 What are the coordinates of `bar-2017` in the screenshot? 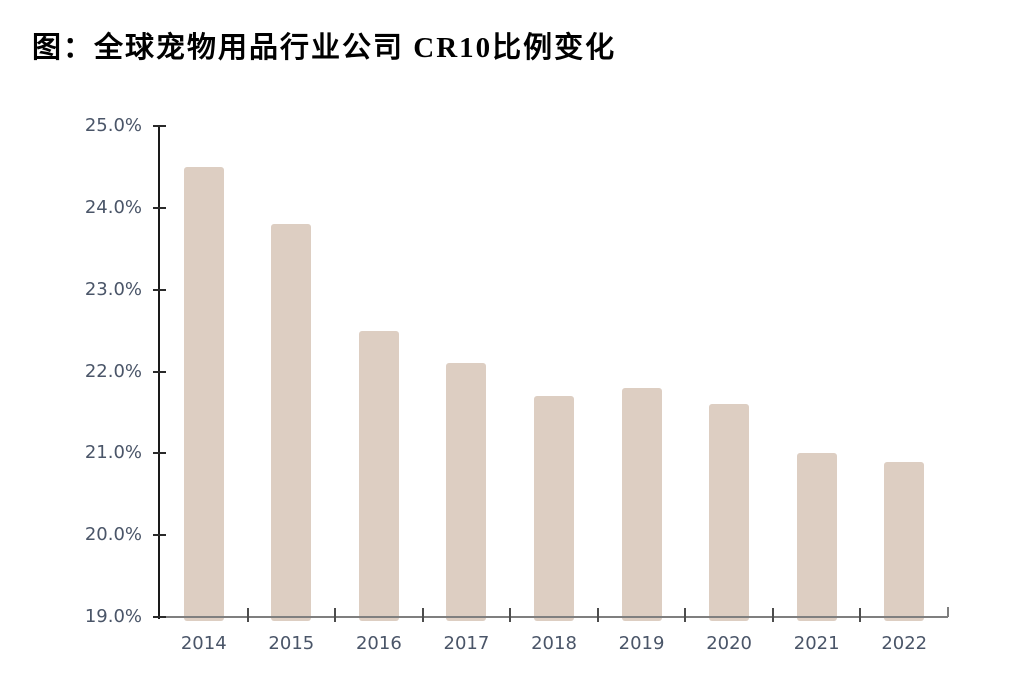 It's located at (466, 492).